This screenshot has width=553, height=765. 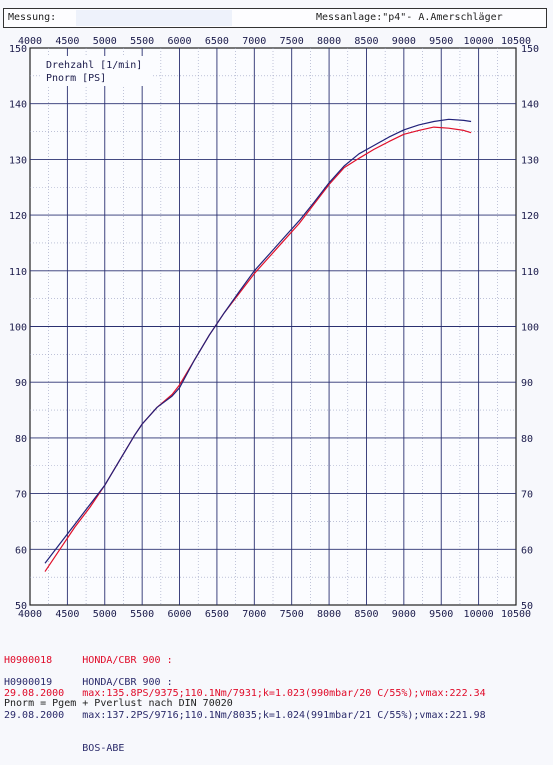 I want to click on run-id: H0900018, so click(x=28, y=660).